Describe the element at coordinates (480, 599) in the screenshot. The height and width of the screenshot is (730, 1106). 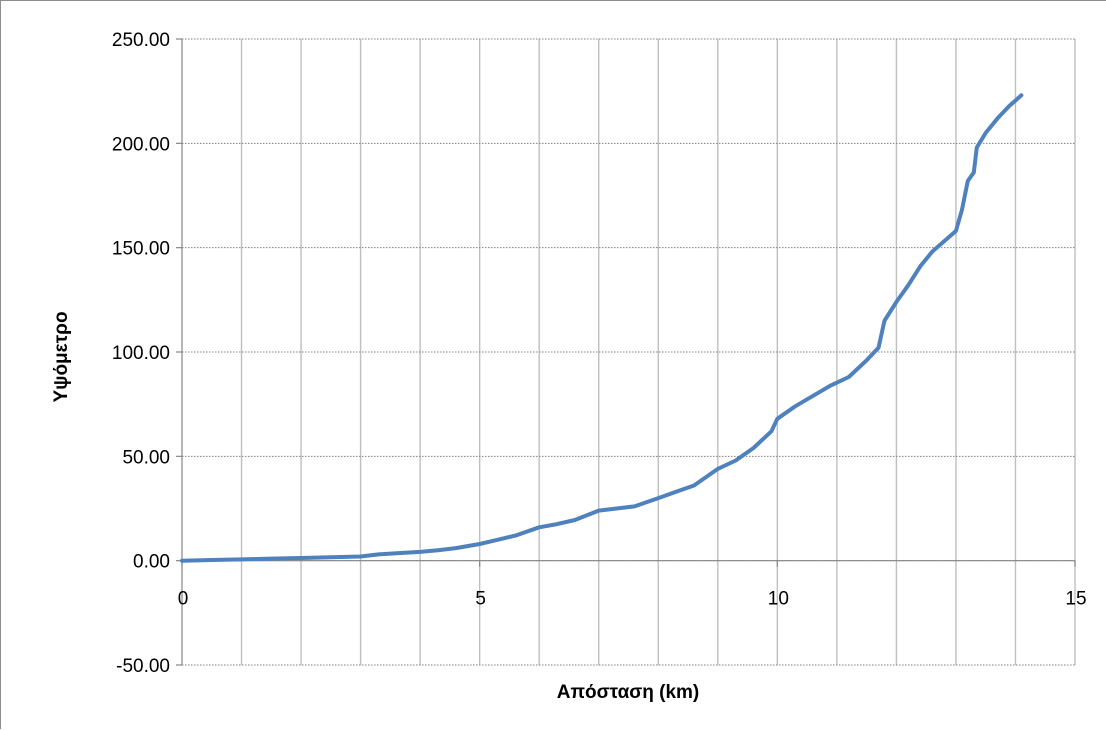
I see `x-tick-label: 5` at that location.